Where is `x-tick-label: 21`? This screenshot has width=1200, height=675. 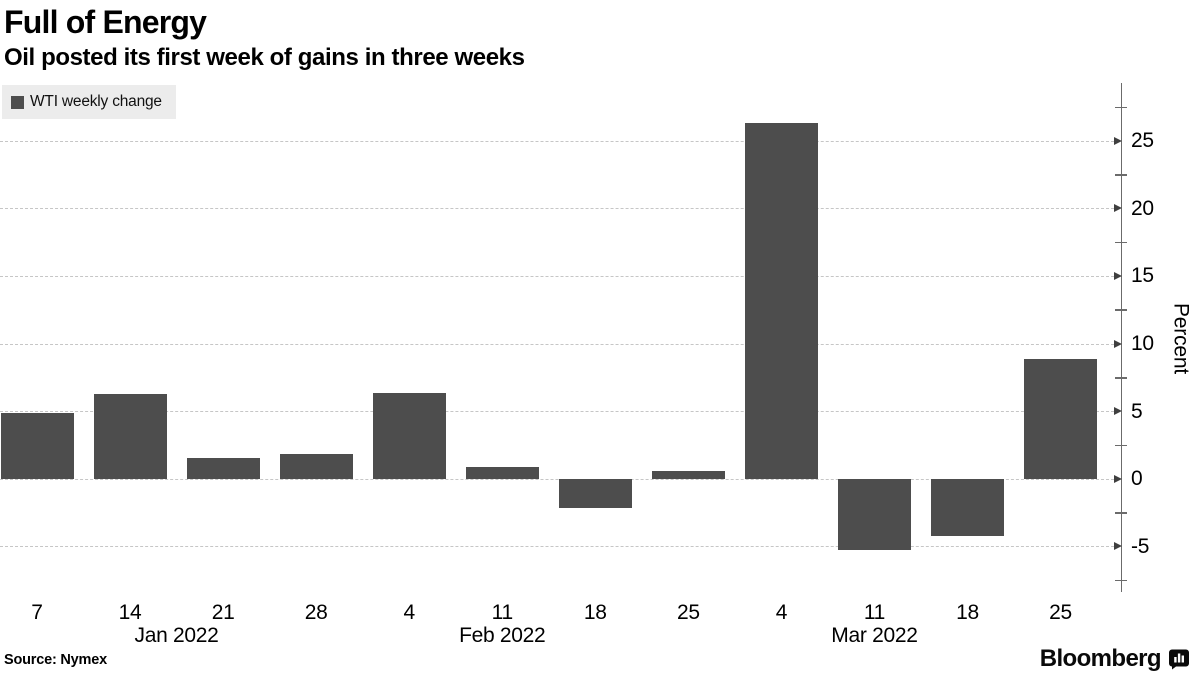 x-tick-label: 21 is located at coordinates (223, 612).